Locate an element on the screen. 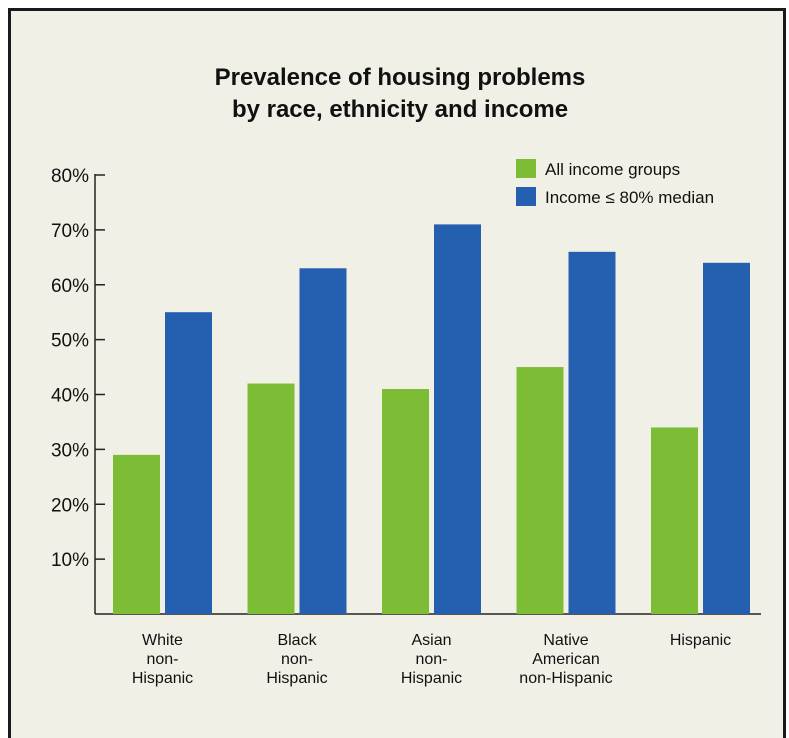 This screenshot has height=738, width=789. x-category-label: White is located at coordinates (162, 640).